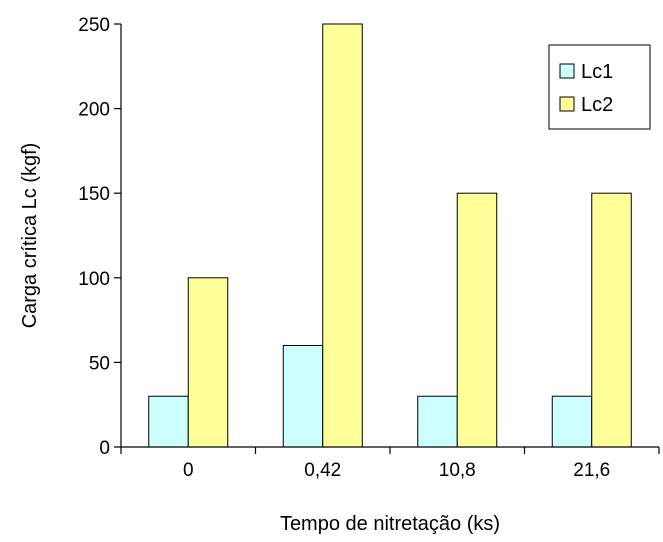  I want to click on y-tick-label: 250, so click(94, 25).